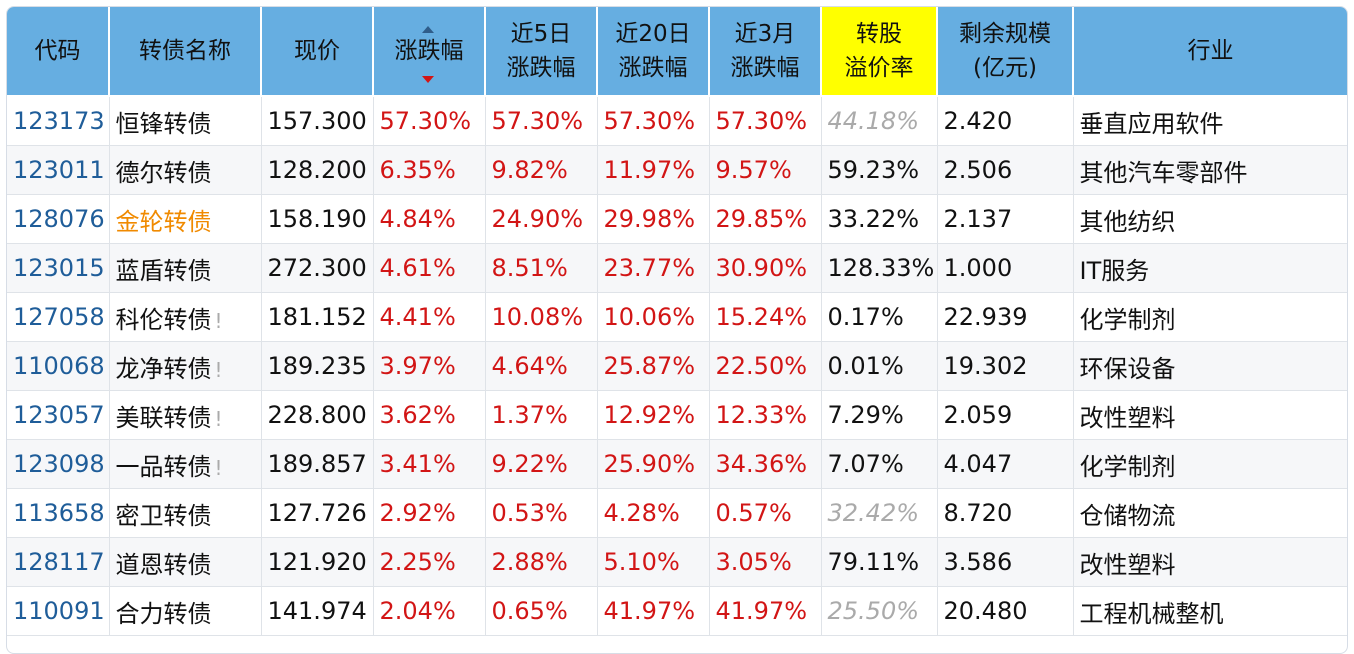 This screenshot has height=654, width=1354. I want to click on cell-premium: 79.11%, so click(879, 562).